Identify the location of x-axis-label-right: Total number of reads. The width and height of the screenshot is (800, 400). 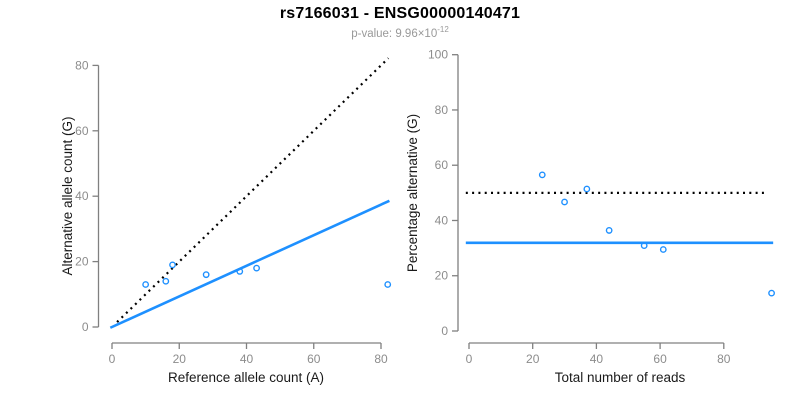
(620, 377).